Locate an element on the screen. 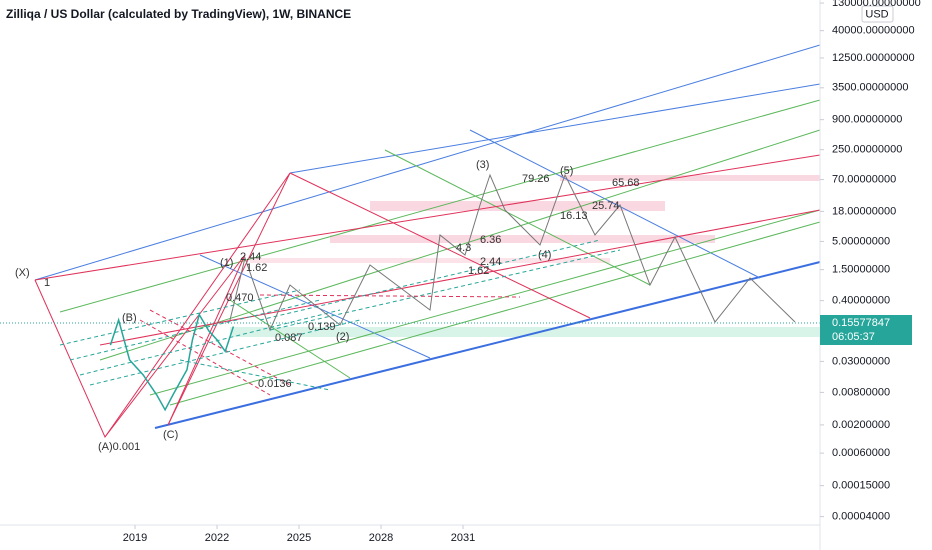 The image size is (932, 550). y-tick-label: 0.00060000 is located at coordinates (861, 453).